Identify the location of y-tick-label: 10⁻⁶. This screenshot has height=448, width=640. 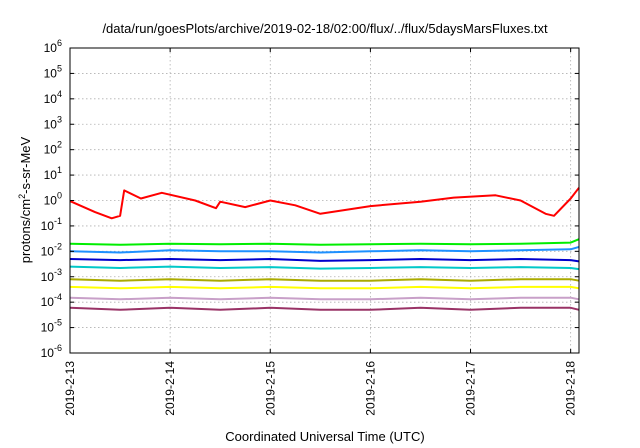
(51, 351).